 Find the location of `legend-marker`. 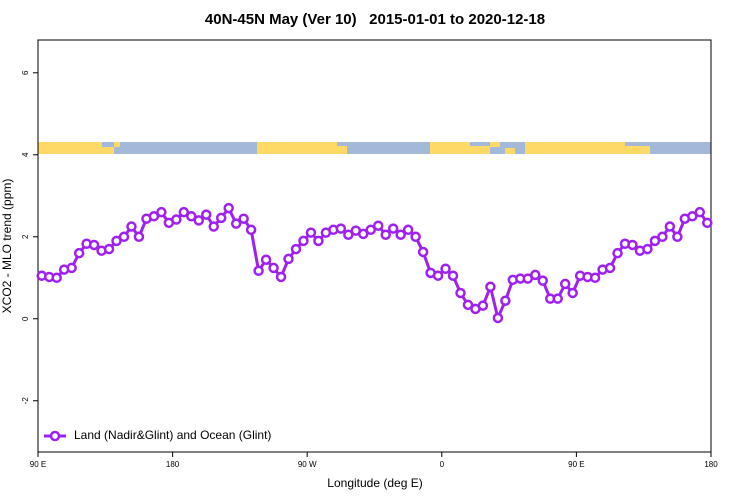

legend-marker is located at coordinates (55, 436).